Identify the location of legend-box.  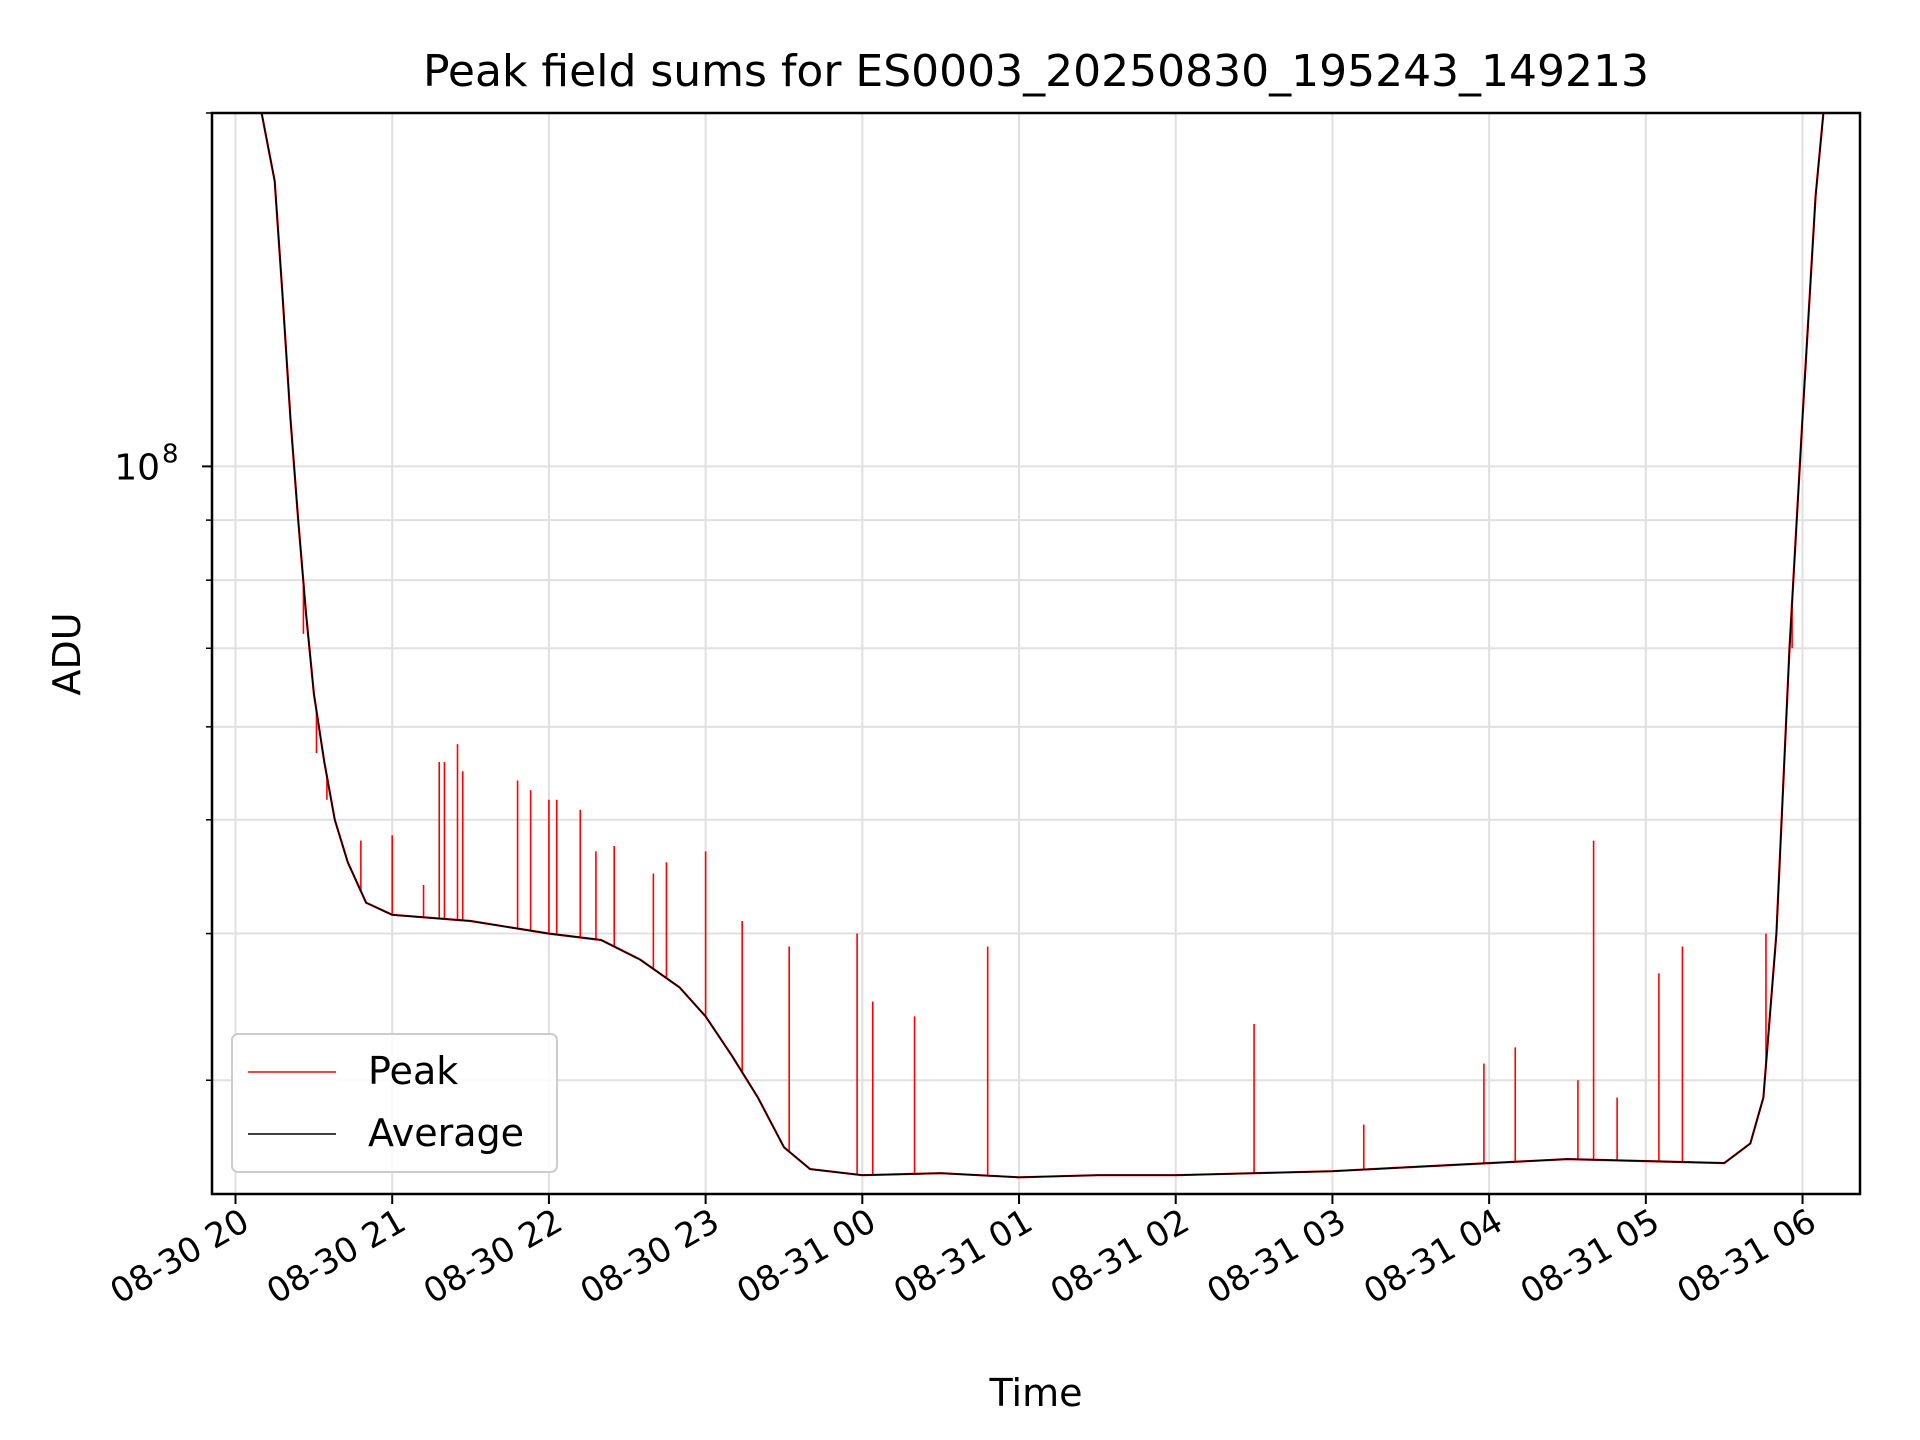
(394, 1103).